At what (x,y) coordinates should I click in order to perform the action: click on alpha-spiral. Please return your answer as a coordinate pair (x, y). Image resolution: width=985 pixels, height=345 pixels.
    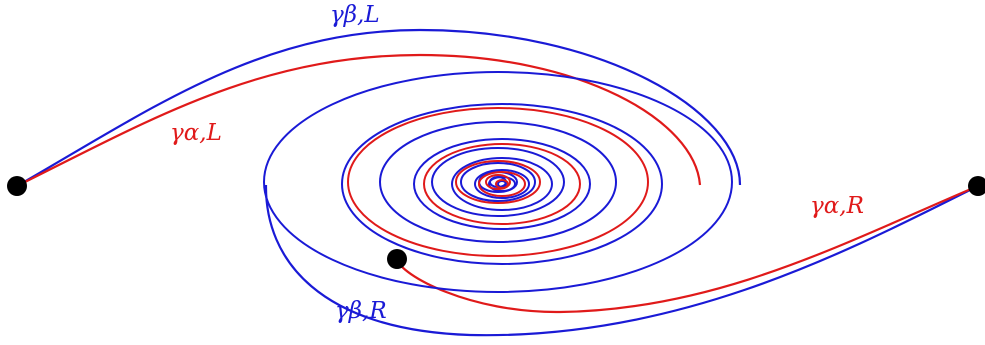
    Looking at the image, I should click on (498, 182).